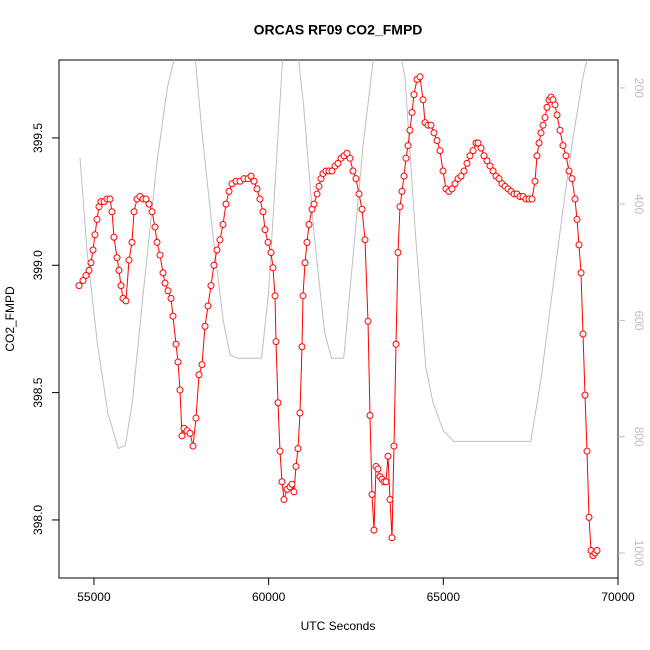 The image size is (650, 650). What do you see at coordinates (639, 204) in the screenshot?
I see `y2-tick-label: 400` at bounding box center [639, 204].